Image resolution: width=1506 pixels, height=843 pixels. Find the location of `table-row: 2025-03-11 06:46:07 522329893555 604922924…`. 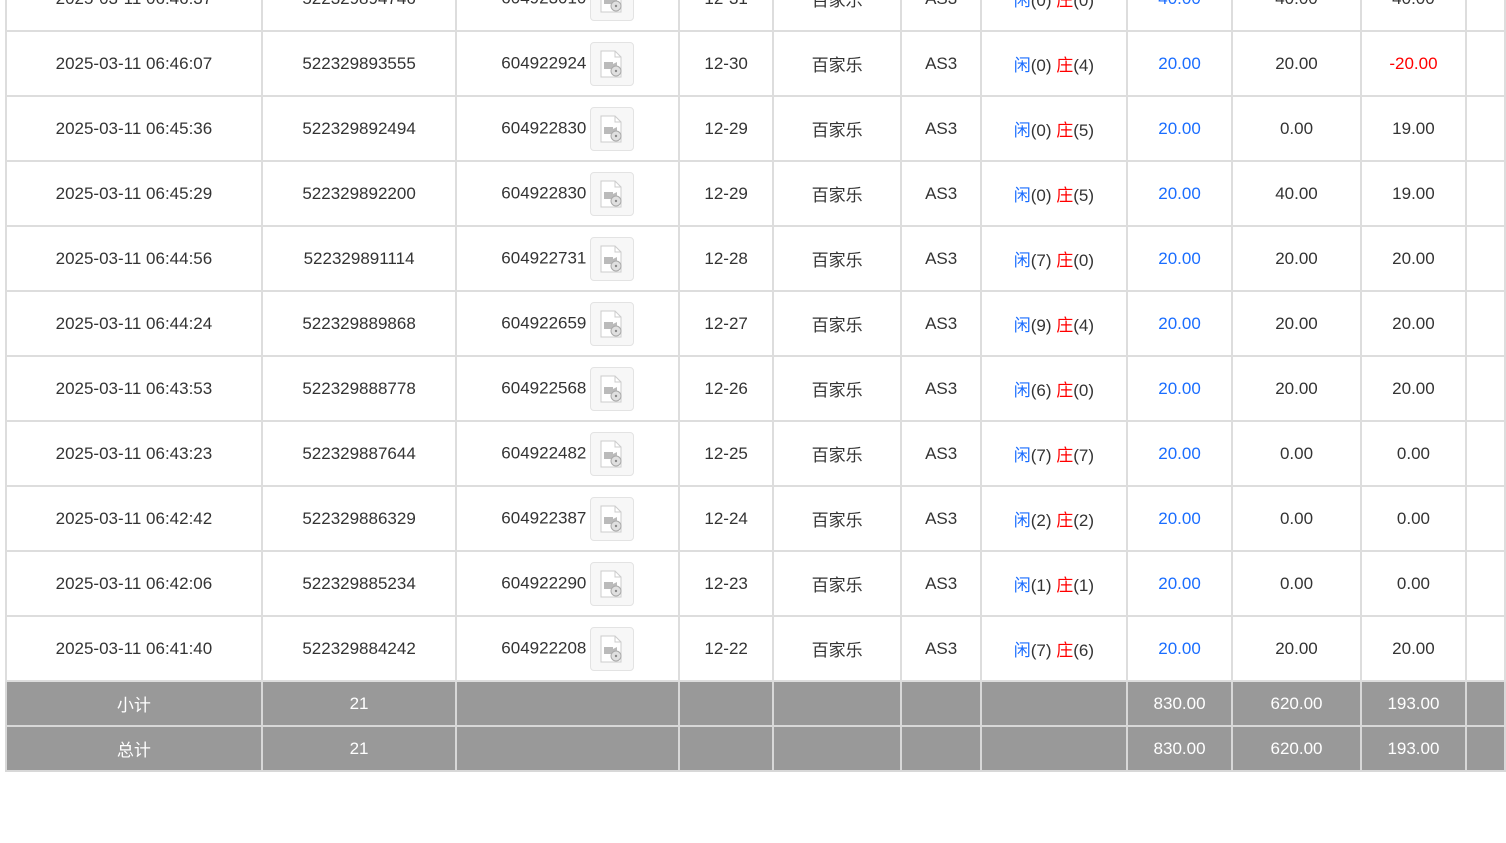

table-row: 2025-03-11 06:46:07 522329893555 604922924… is located at coordinates (755, 63).